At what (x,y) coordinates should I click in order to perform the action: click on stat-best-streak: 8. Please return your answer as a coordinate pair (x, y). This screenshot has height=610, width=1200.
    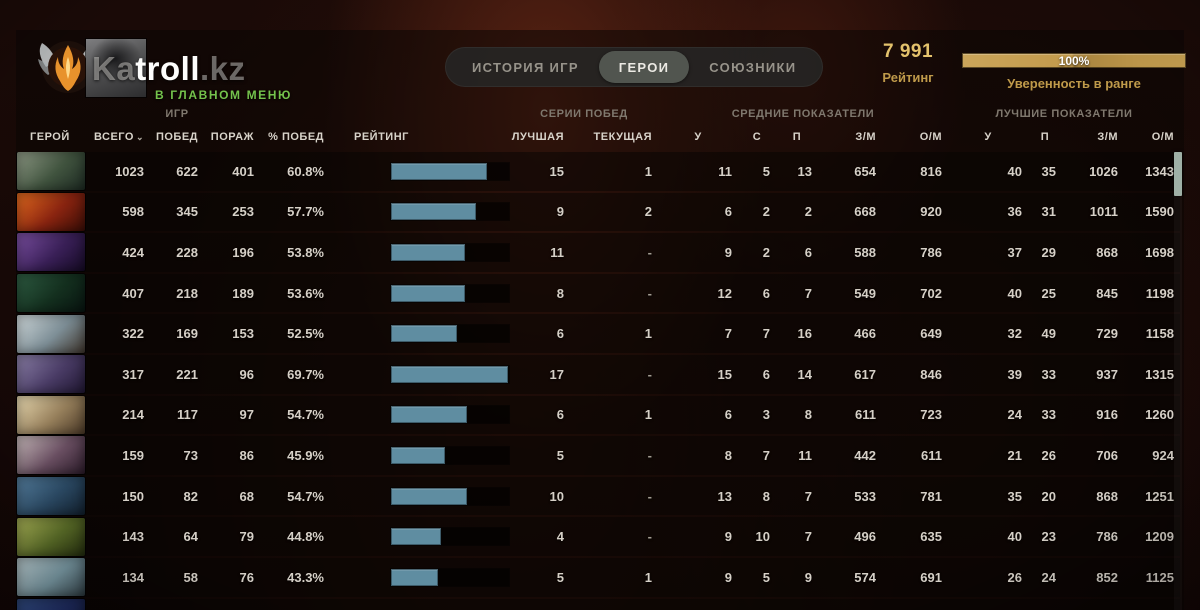
    Looking at the image, I should click on (560, 293).